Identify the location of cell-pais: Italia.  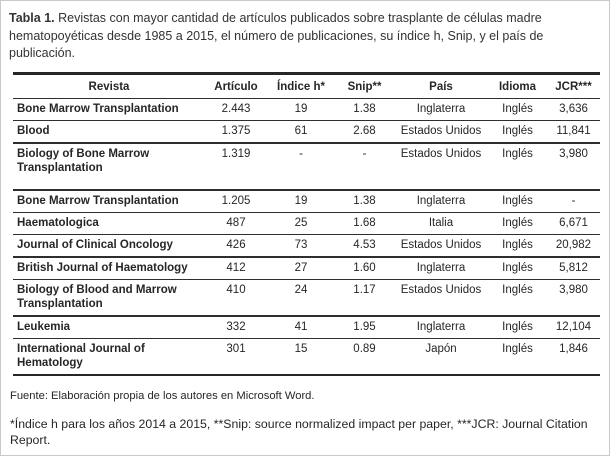
(441, 223).